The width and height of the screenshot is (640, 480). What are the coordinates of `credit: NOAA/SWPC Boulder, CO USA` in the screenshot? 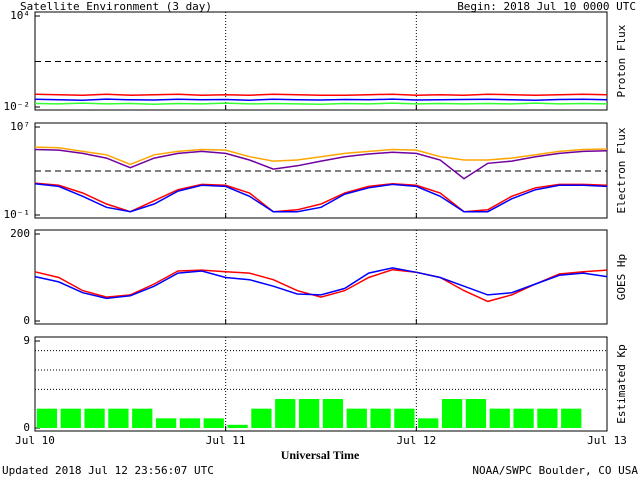 It's located at (555, 470).